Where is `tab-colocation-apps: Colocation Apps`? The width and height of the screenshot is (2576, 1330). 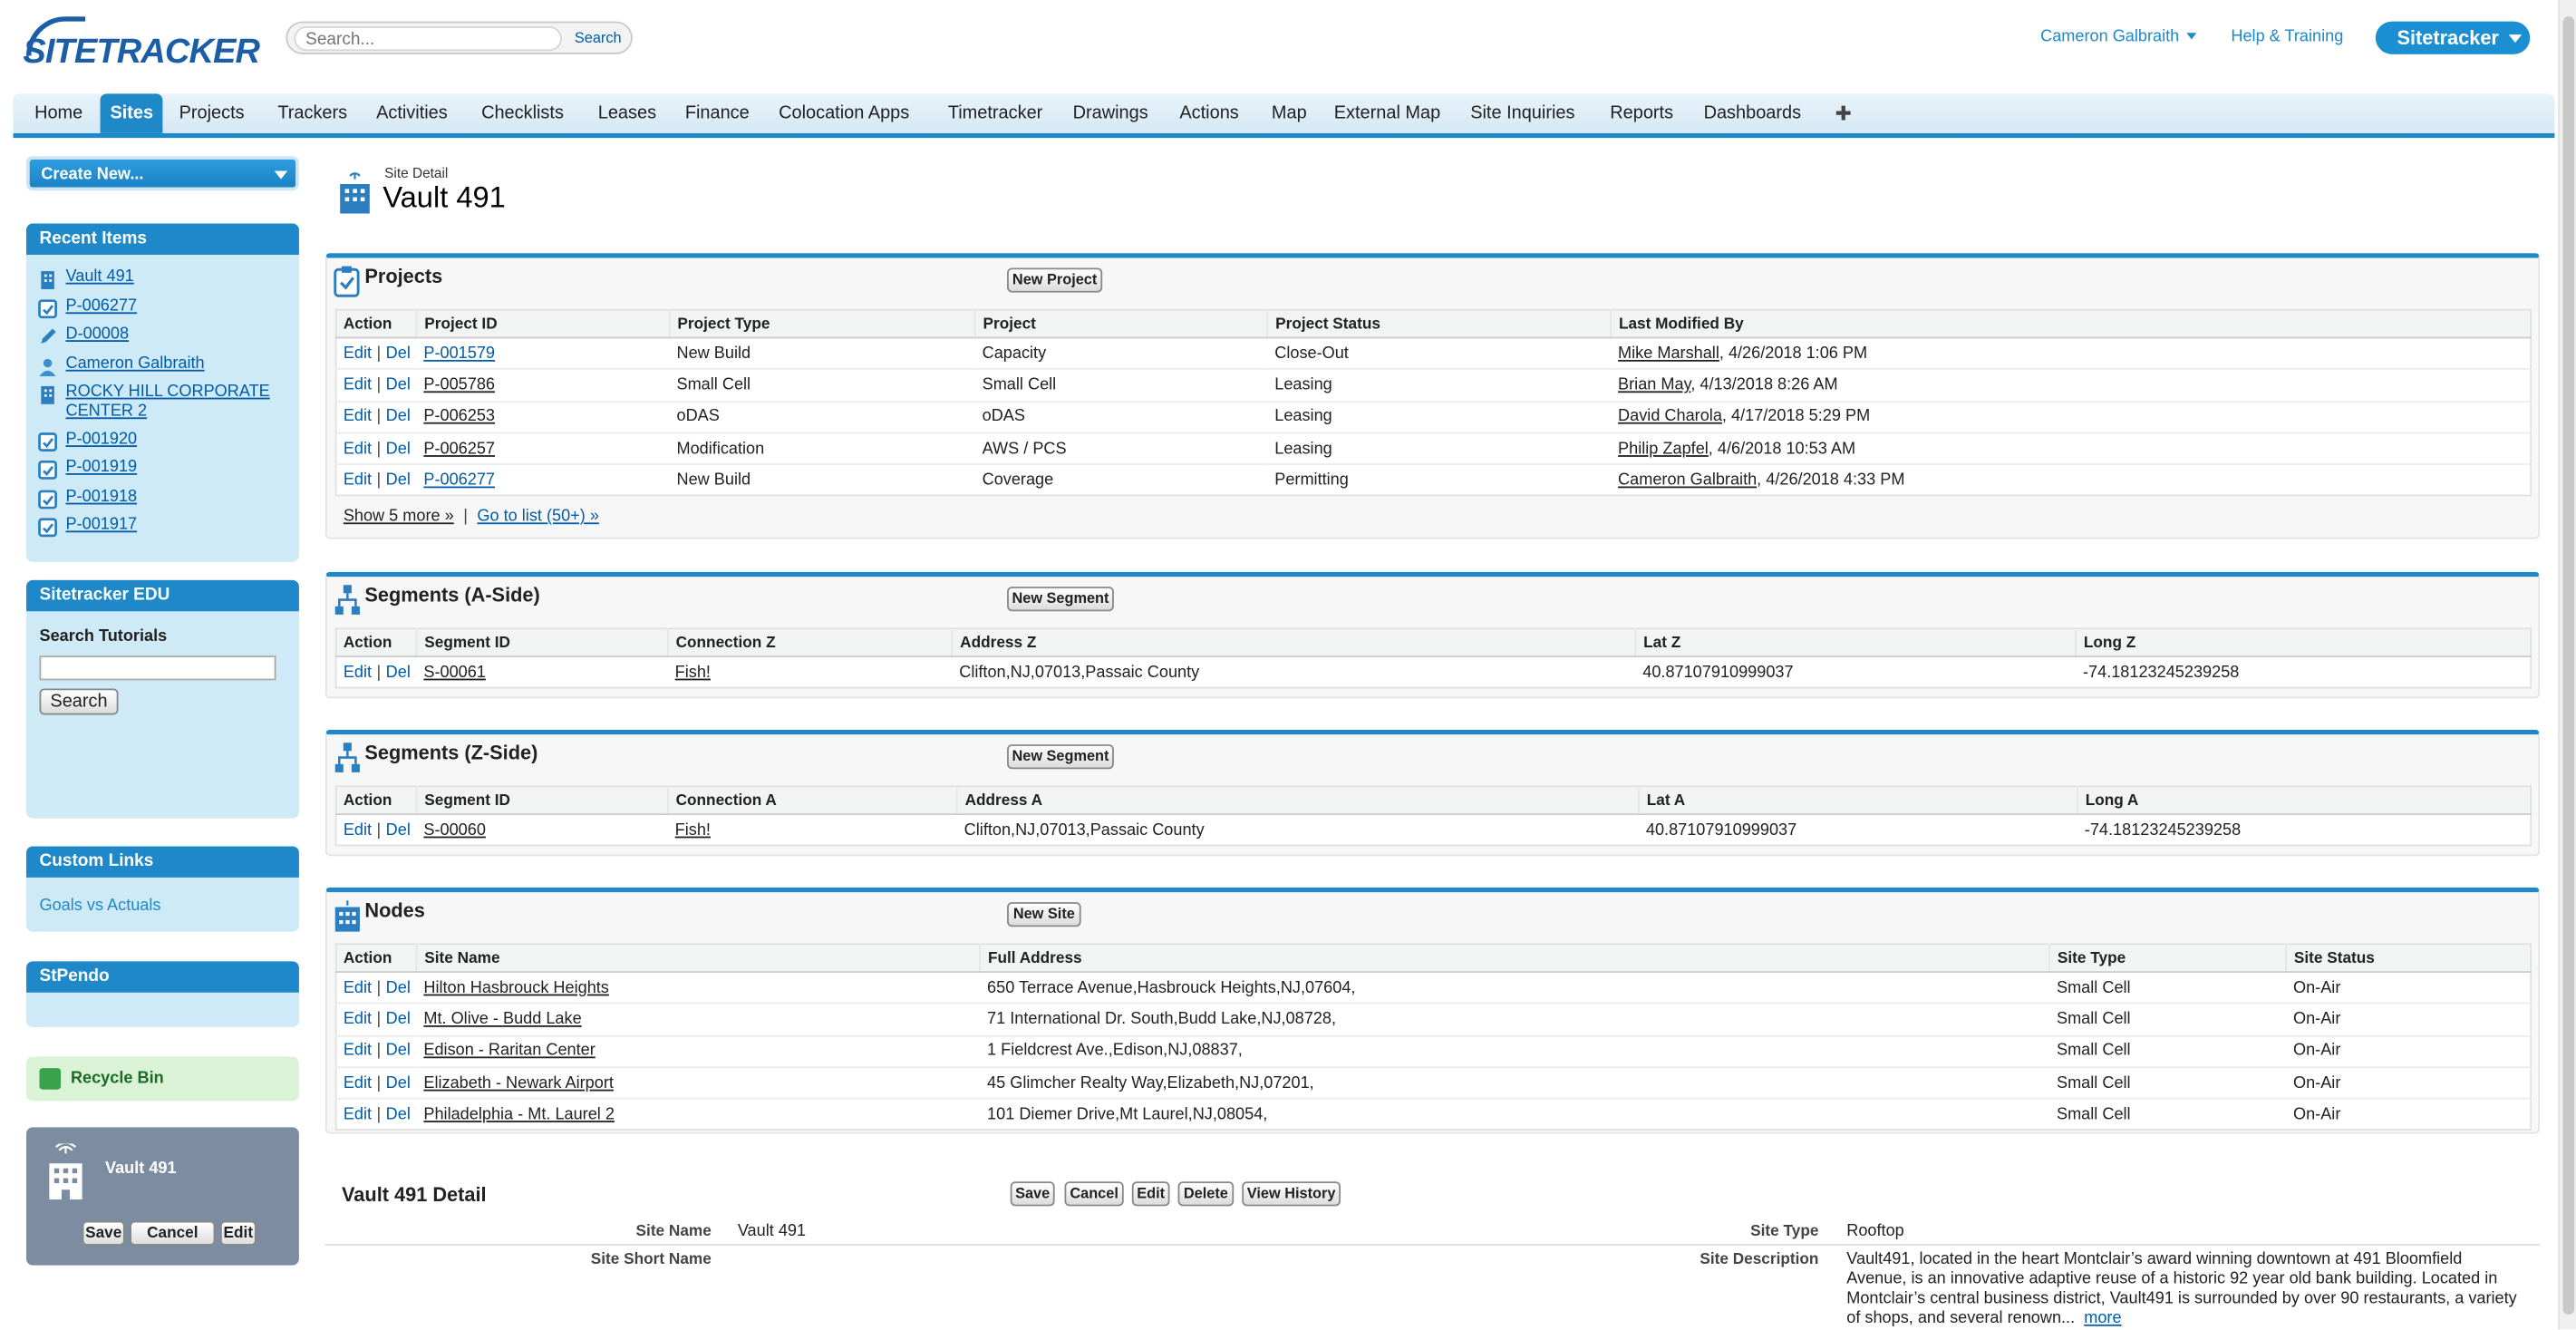 tab-colocation-apps: Colocation Apps is located at coordinates (844, 113).